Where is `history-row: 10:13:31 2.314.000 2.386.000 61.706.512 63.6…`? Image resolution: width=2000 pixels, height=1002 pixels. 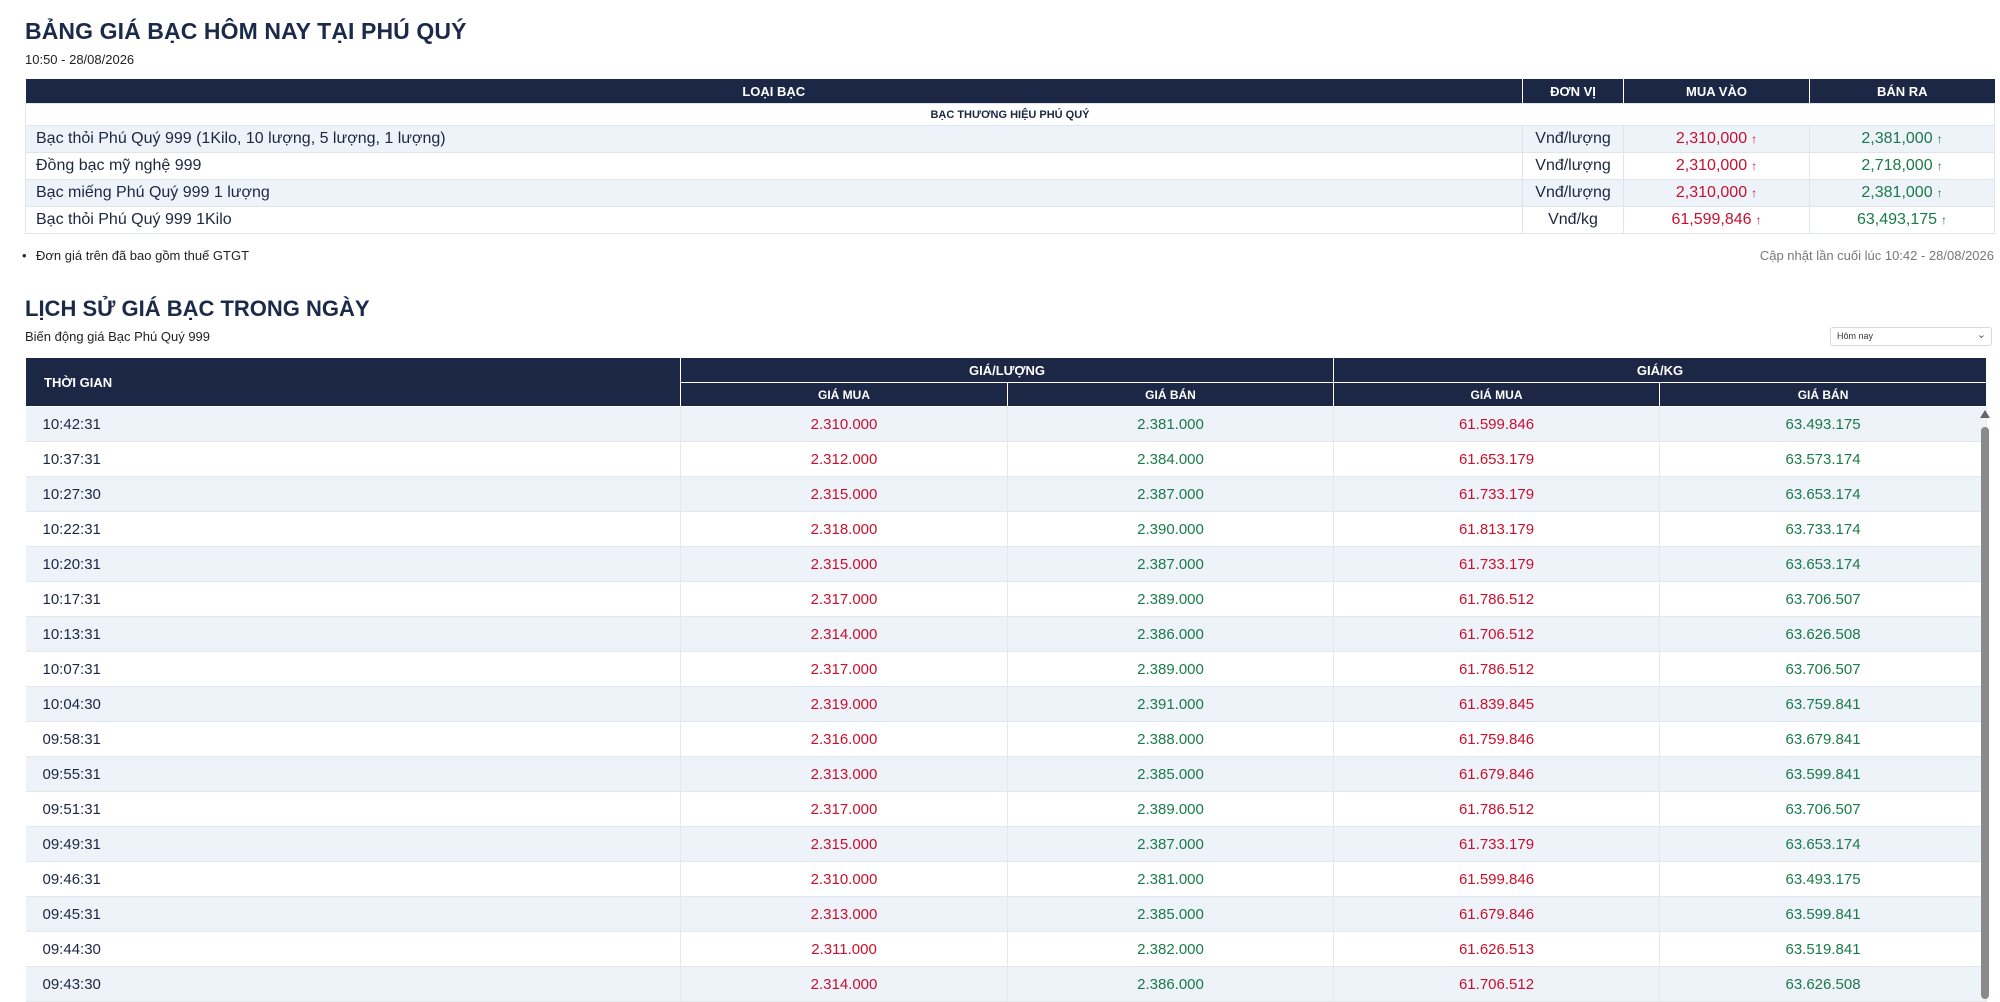
history-row: 10:13:31 2.314.000 2.386.000 61.706.512 63.6… is located at coordinates (1006, 634).